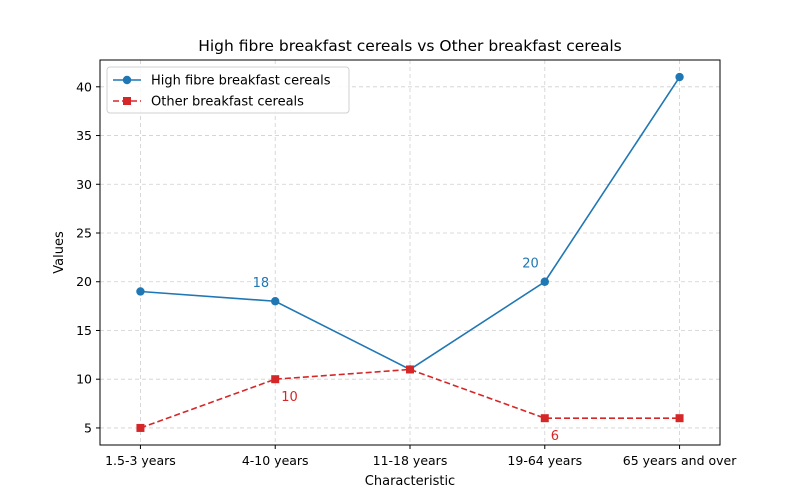 This screenshot has width=800, height=500. I want to click on annotations: 18 20 10 6, so click(406, 350).